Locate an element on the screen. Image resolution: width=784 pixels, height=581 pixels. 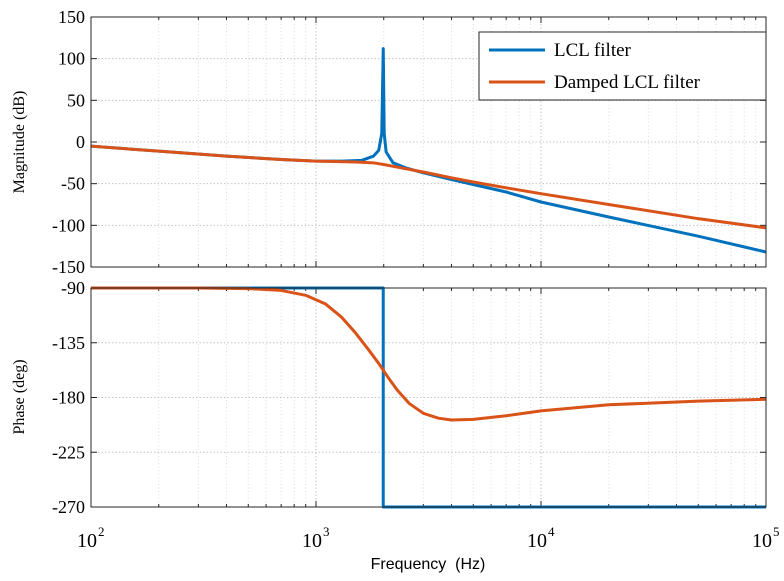
y-tick-label: 100 is located at coordinates (71, 59).